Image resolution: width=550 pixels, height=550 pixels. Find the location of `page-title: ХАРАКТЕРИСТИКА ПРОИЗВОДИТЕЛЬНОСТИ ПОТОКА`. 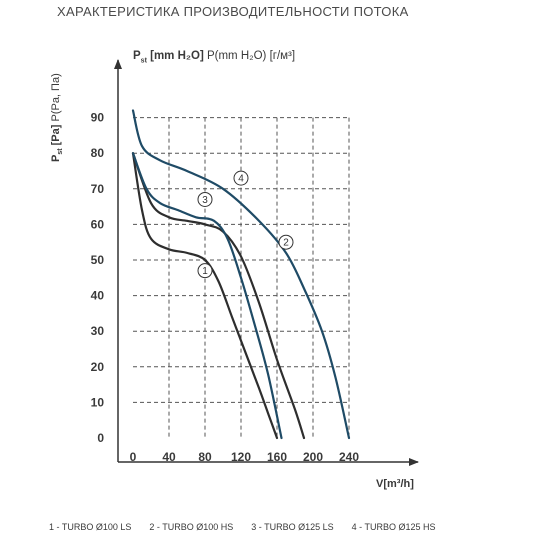

page-title: ХАРАКТЕРИСТИКА ПРОИЗВОДИТЕЛЬНОСТИ ПОТОКА is located at coordinates (233, 11).